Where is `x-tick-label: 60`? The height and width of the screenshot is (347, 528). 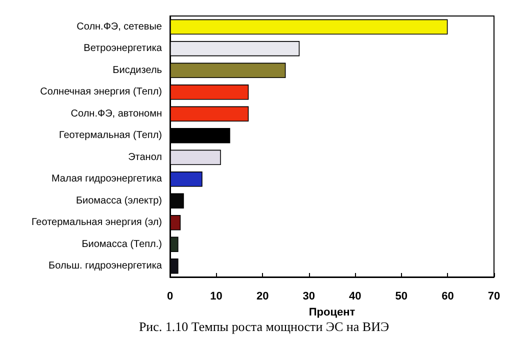
x-tick-label: 60 is located at coordinates (448, 296).